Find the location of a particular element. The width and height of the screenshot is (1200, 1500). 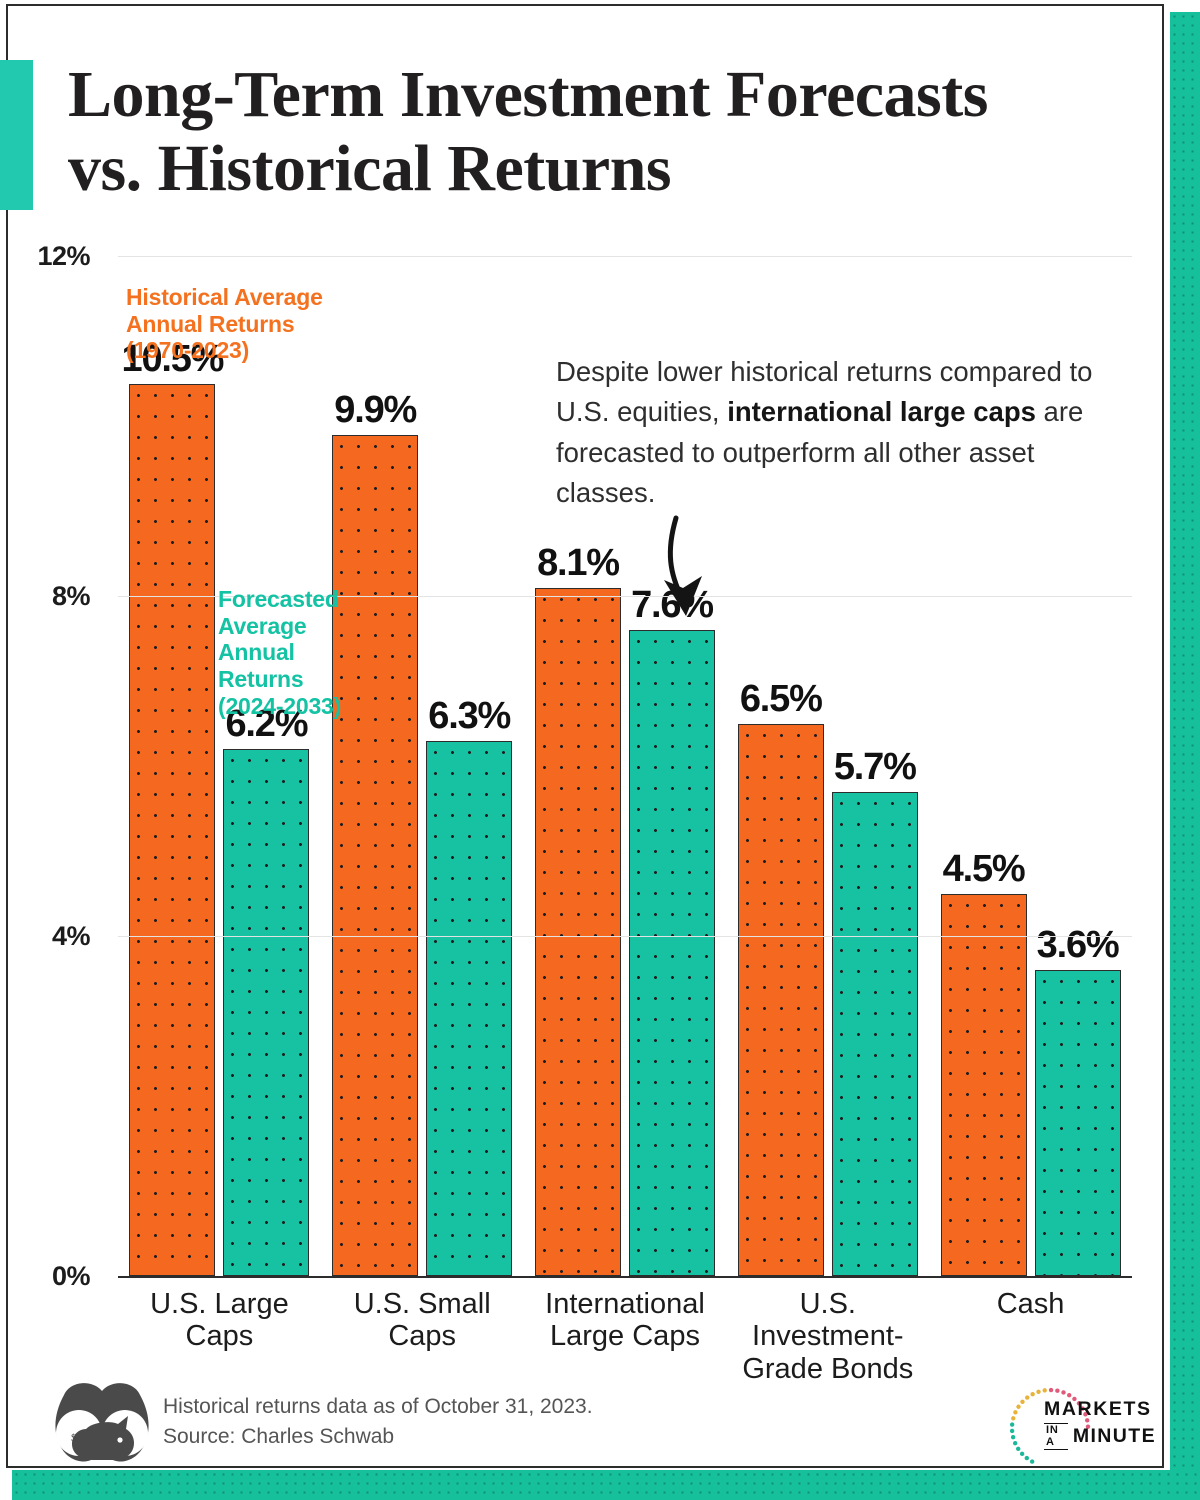

bar-group: 9.9% 6.3% is located at coordinates (422, 766).